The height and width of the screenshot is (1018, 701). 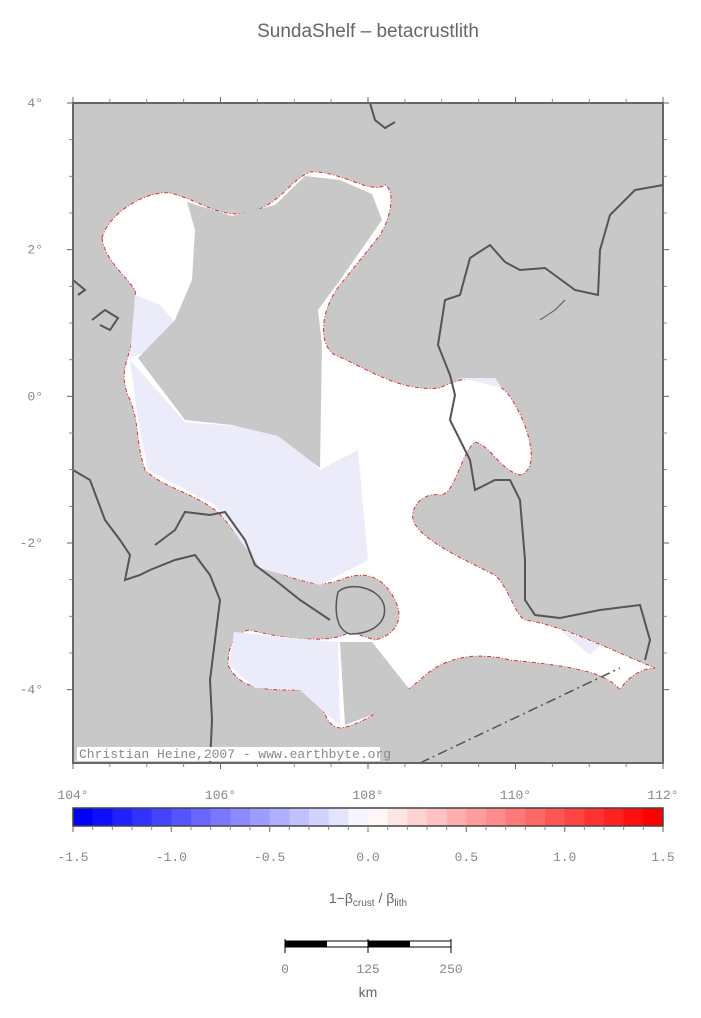 I want to click on colorbar-tick-label: -0.5, so click(x=269, y=857).